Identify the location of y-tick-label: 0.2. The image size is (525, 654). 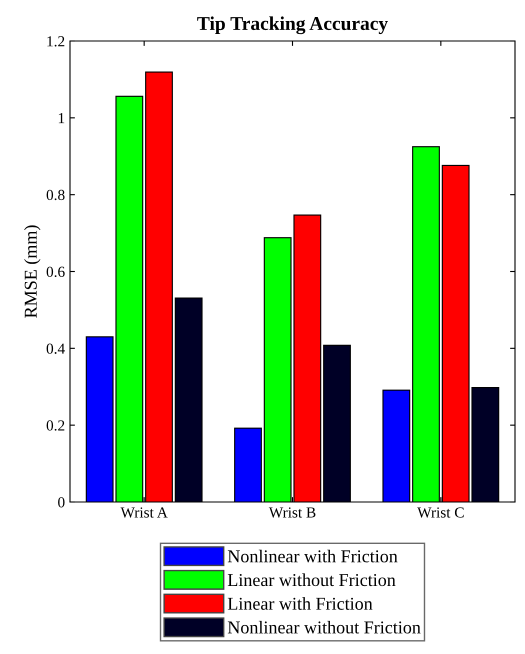
(55, 425).